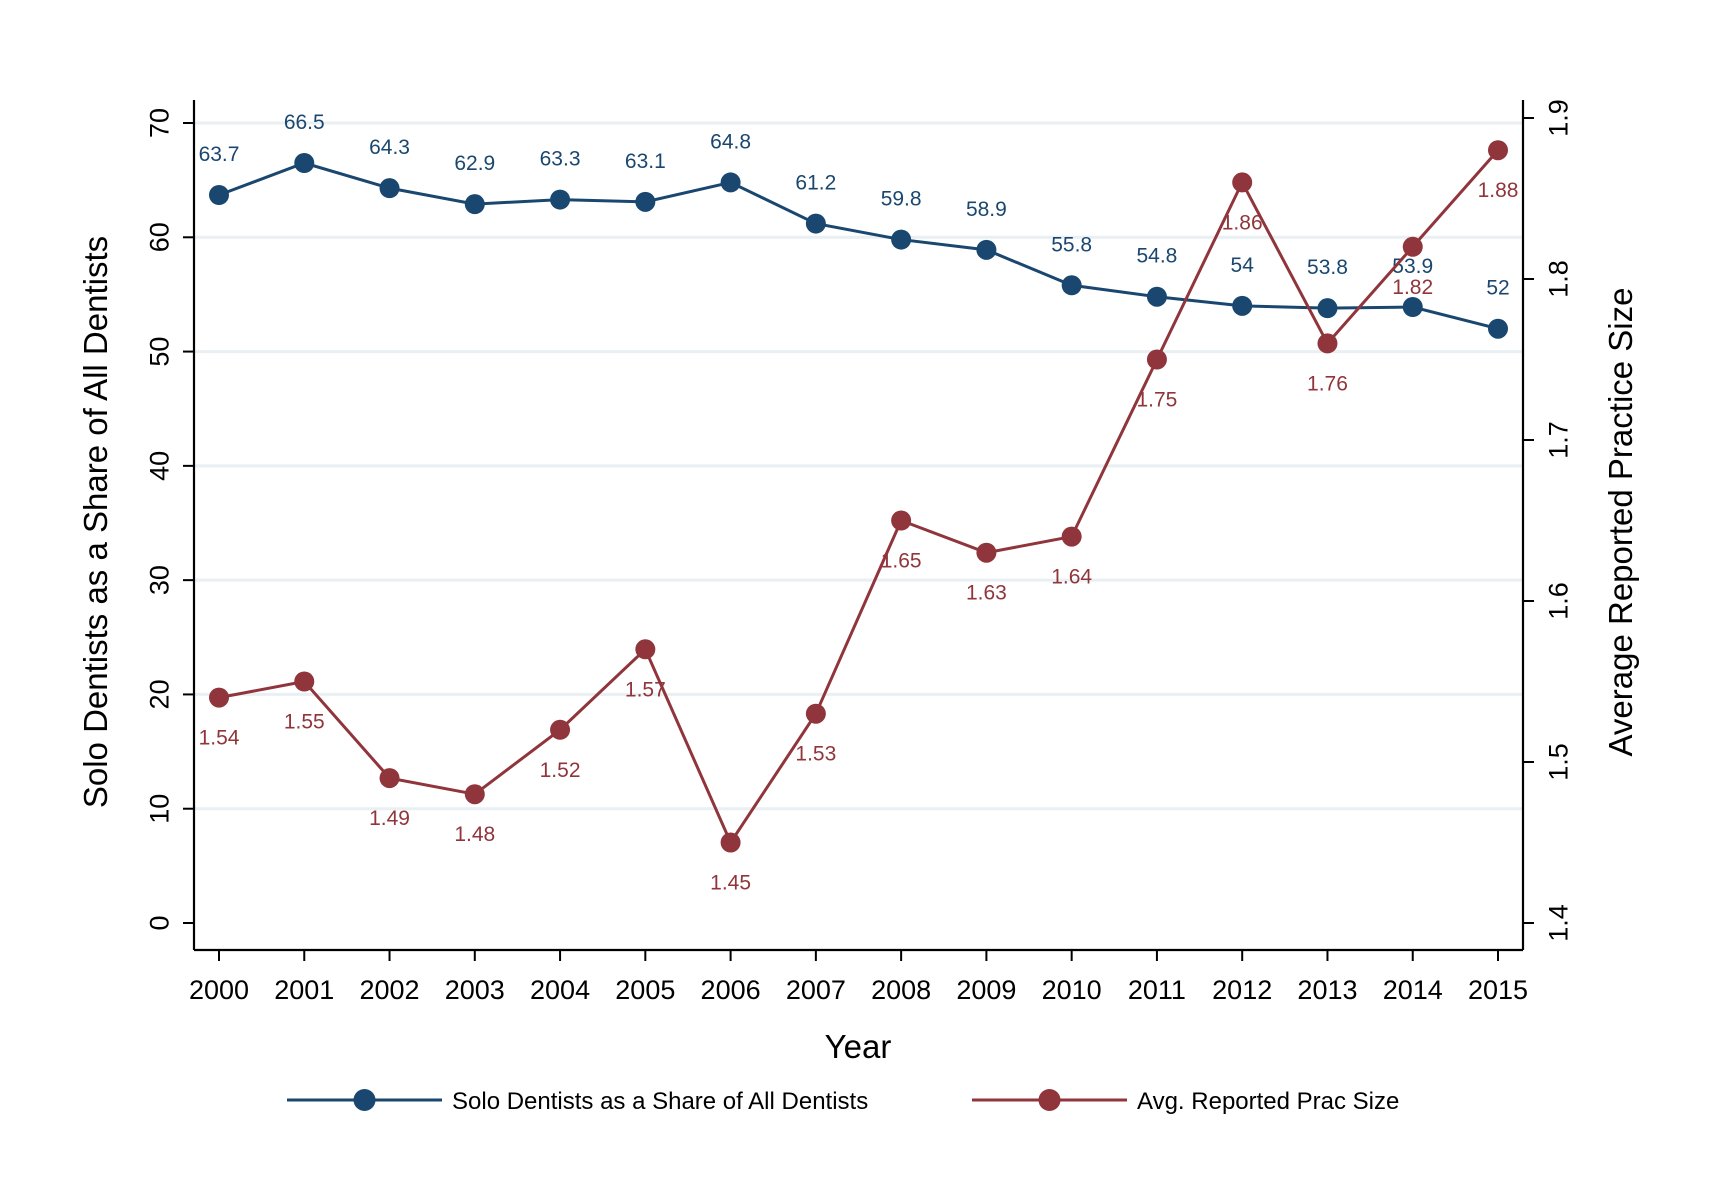 The width and height of the screenshot is (1722, 1202). What do you see at coordinates (1071, 244) in the screenshot?
I see `data-label: 55.8` at bounding box center [1071, 244].